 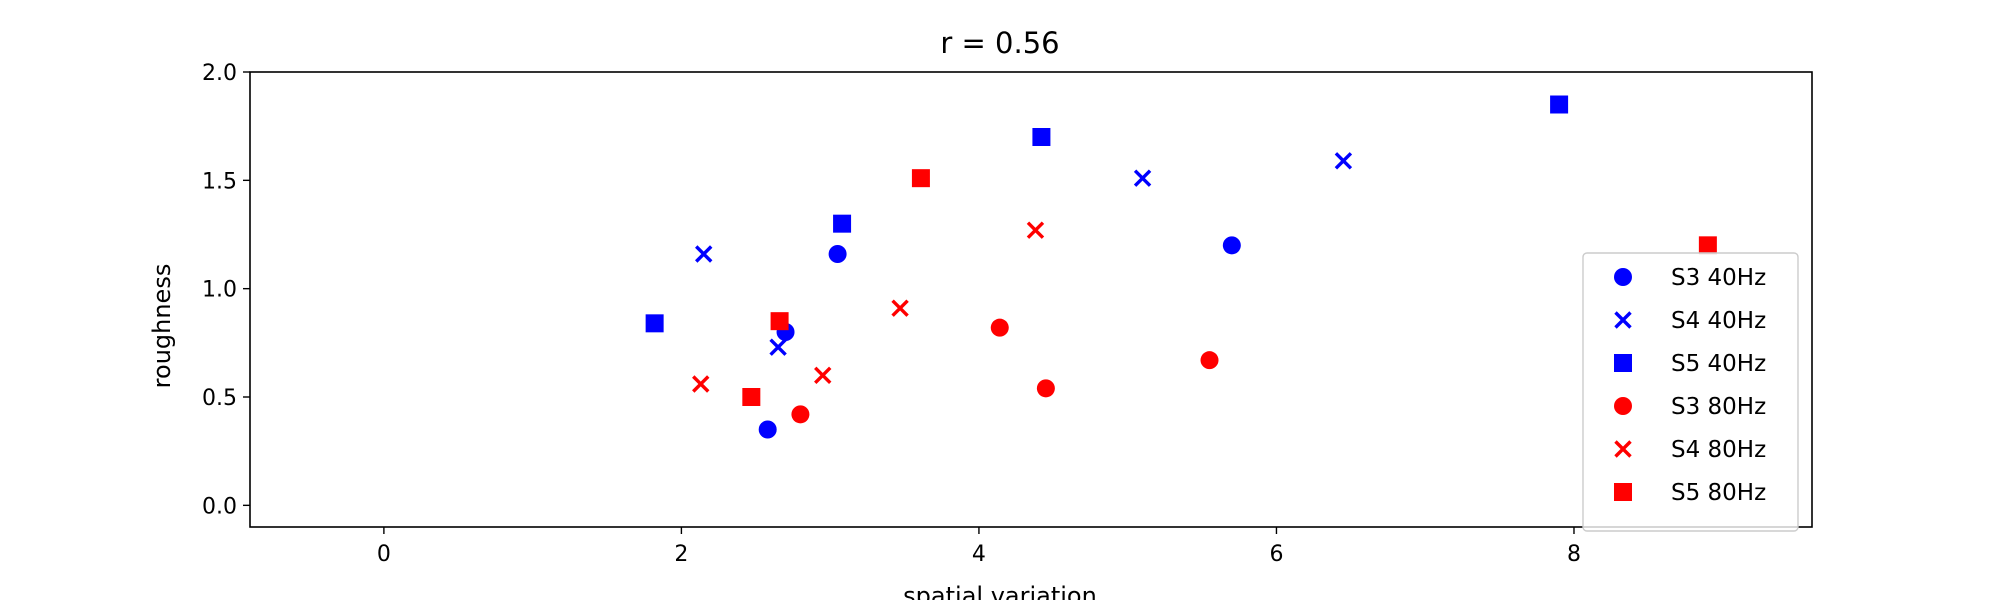 What do you see at coordinates (162, 326) in the screenshot?
I see `y-axis-label: roughness` at bounding box center [162, 326].